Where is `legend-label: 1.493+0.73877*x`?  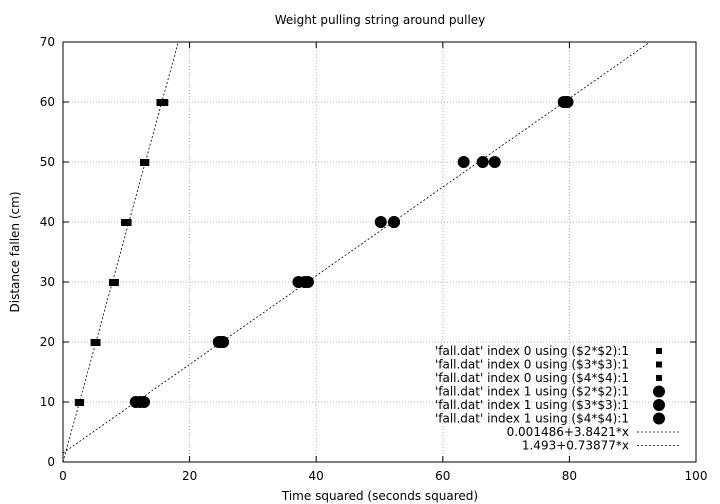 legend-label: 1.493+0.73877*x is located at coordinates (575, 446).